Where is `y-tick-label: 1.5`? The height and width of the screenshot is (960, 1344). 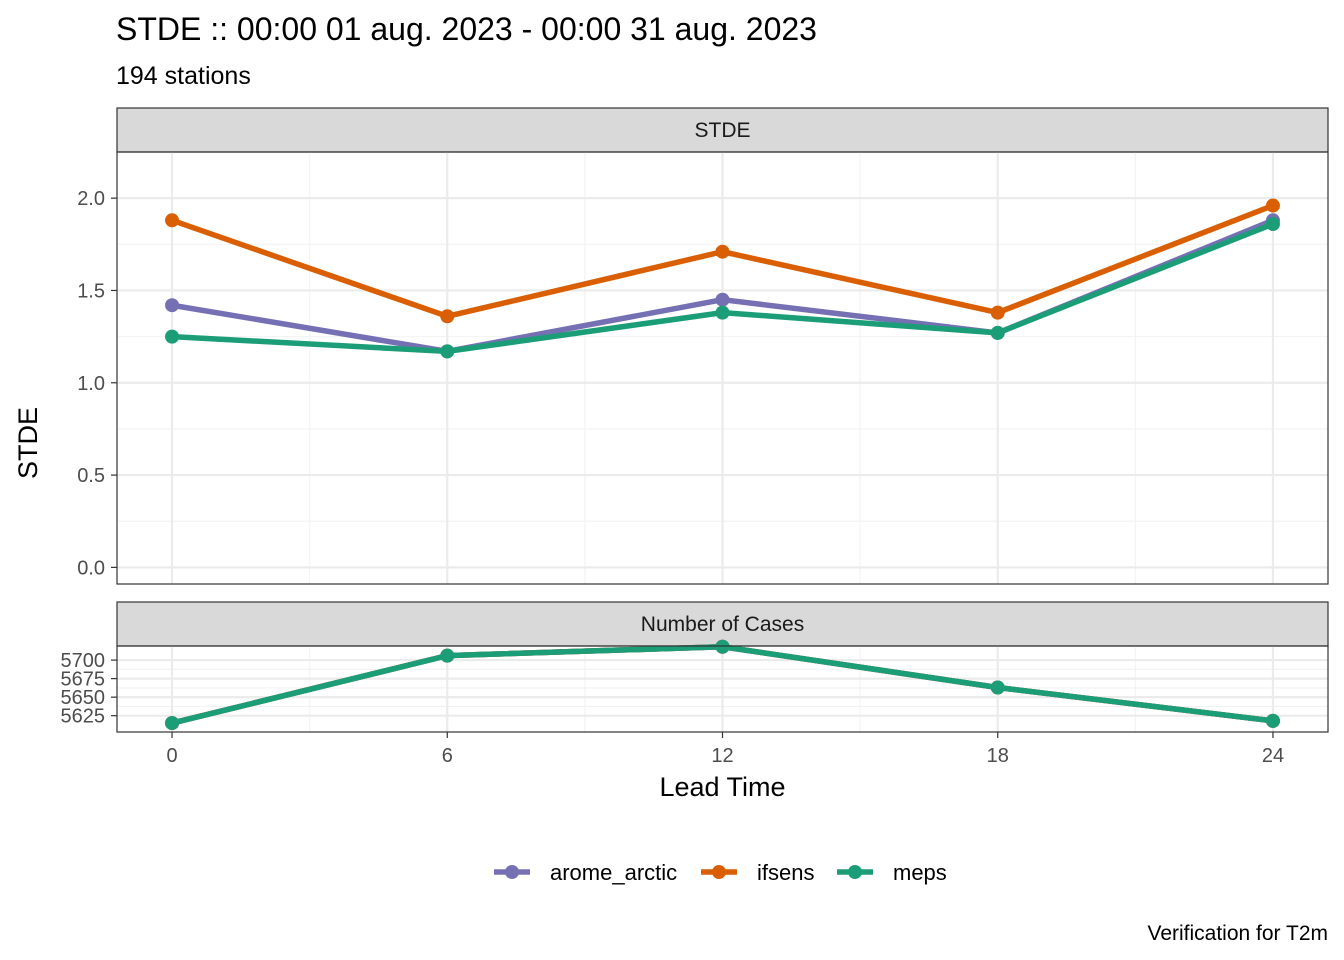 y-tick-label: 1.5 is located at coordinates (91, 291).